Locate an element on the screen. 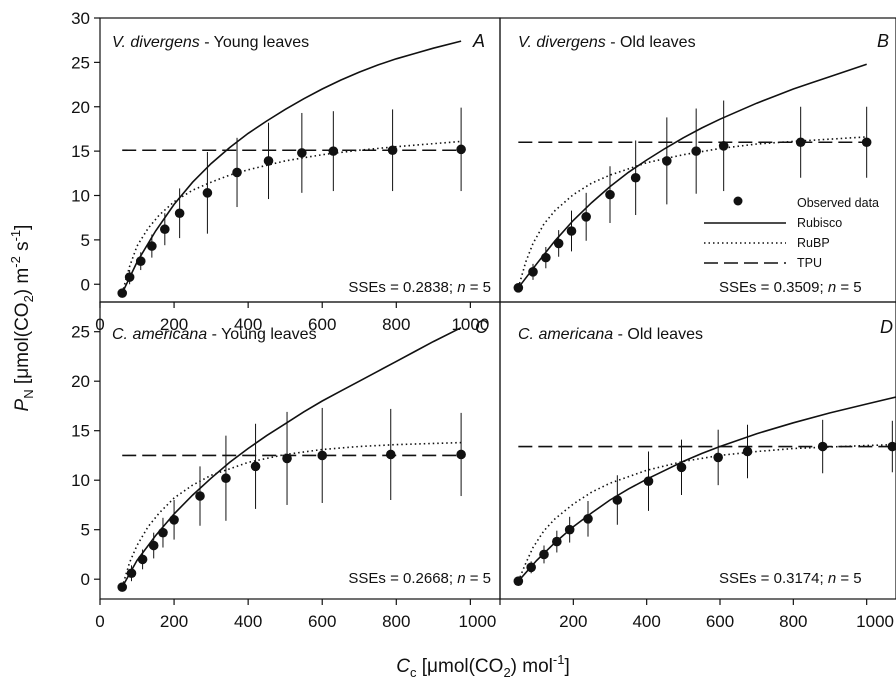 This screenshot has width=896, height=684. panel-d-xtick-label: 800 is located at coordinates (793, 621).